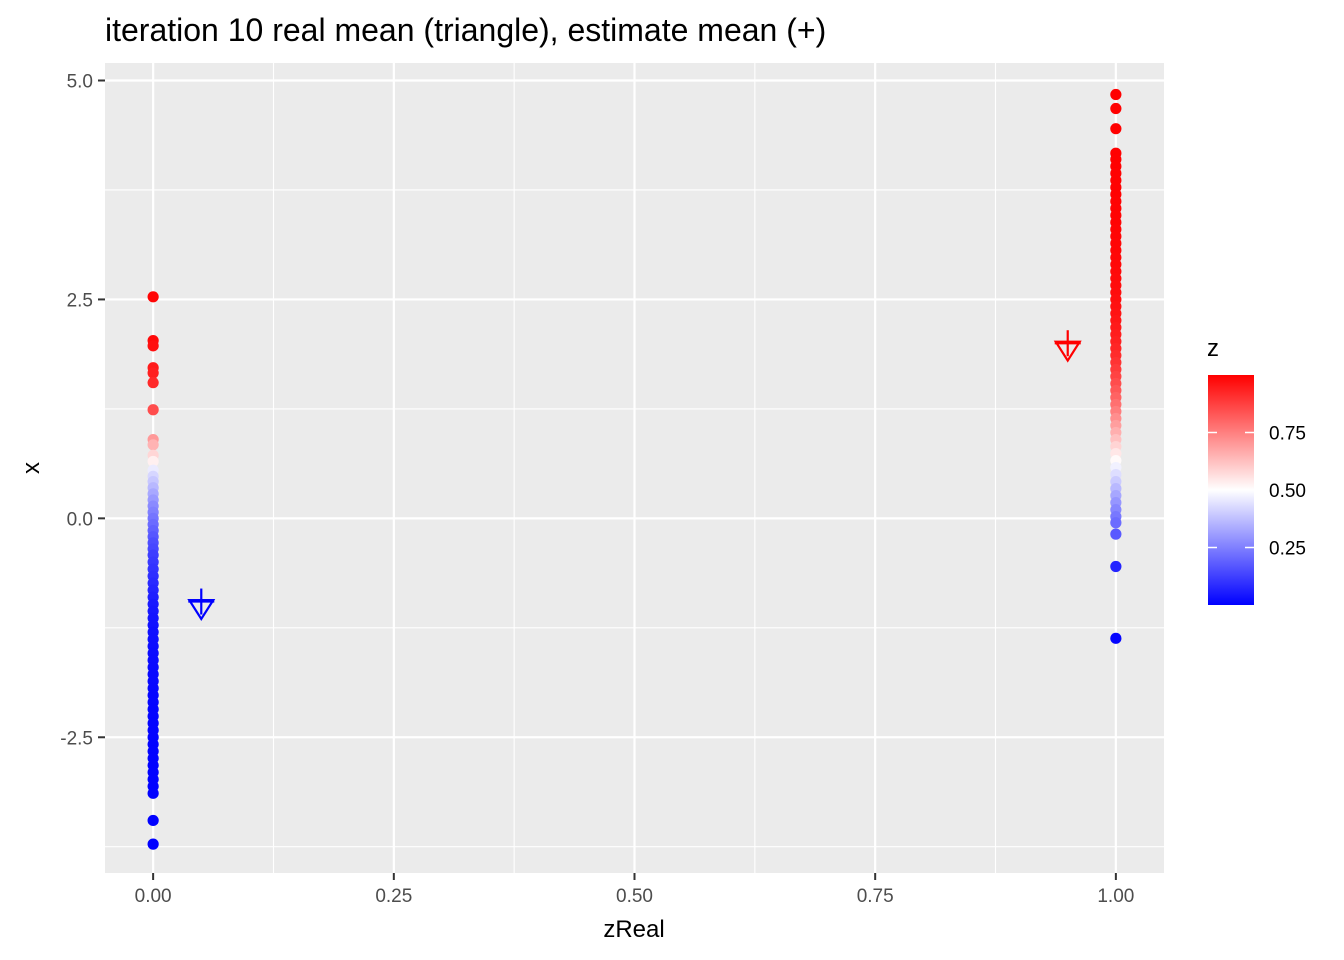 Image resolution: width=1344 pixels, height=960 pixels. What do you see at coordinates (76, 738) in the screenshot?
I see `y-tick-label: -2.5` at bounding box center [76, 738].